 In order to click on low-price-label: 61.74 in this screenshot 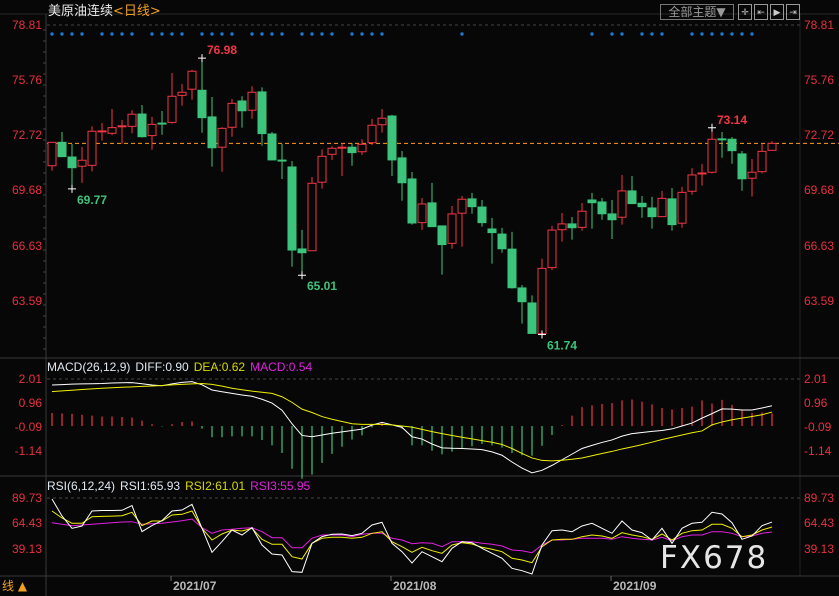, I will do `click(562, 346)`.